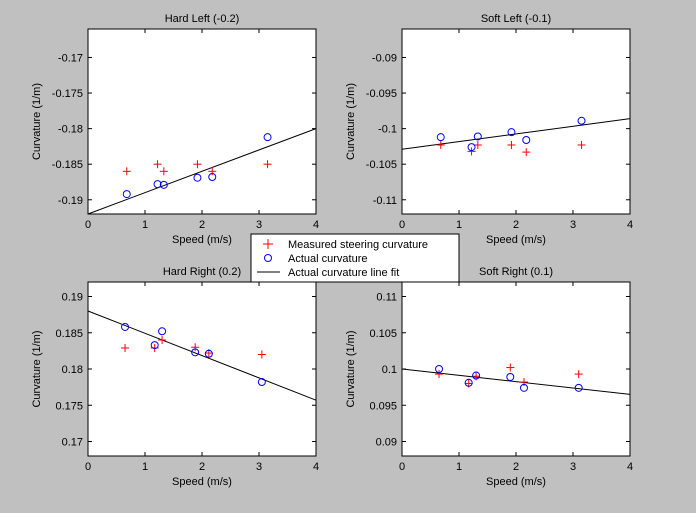 The height and width of the screenshot is (513, 696). I want to click on fit-line-hard-right, so click(202, 355).